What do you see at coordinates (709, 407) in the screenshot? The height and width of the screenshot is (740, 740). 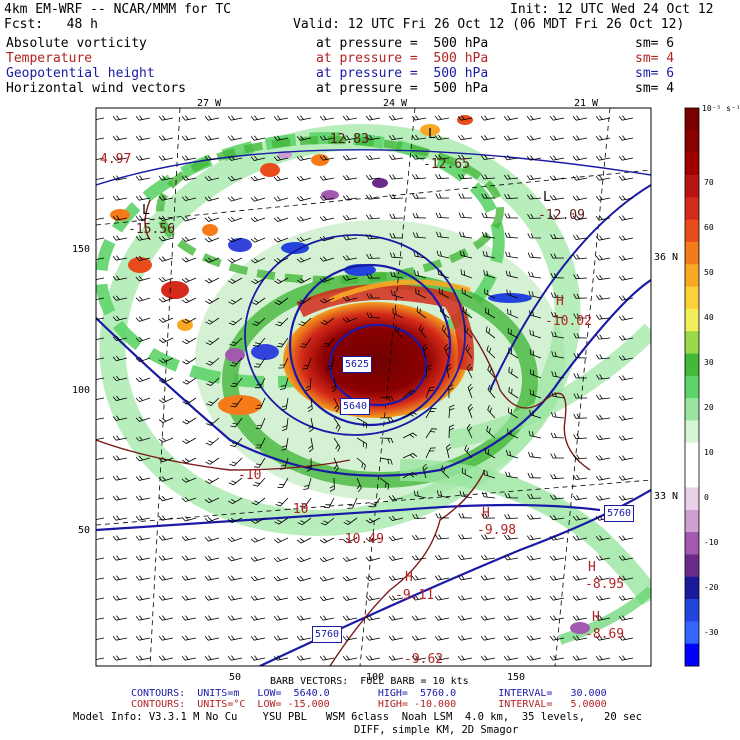 I see `colorbar-label: 20` at bounding box center [709, 407].